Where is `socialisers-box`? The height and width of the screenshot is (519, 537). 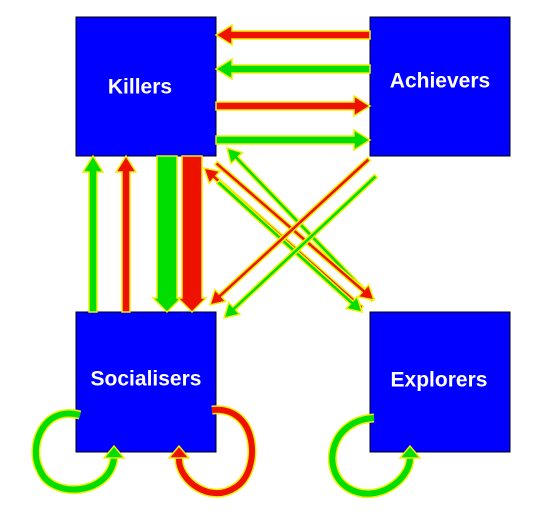
socialisers-box is located at coordinates (146, 382).